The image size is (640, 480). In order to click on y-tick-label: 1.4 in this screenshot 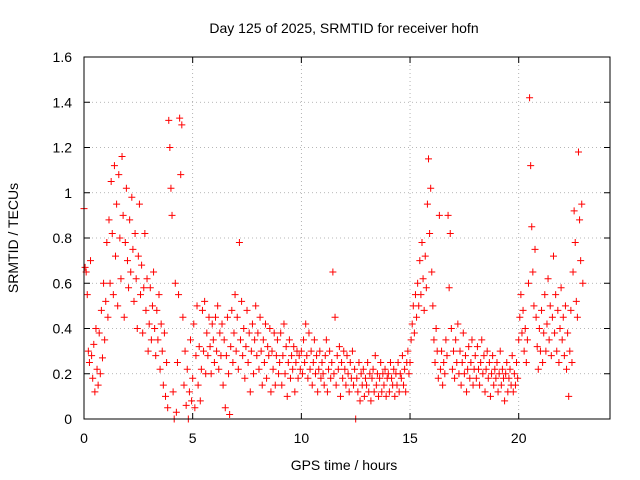, I will do `click(63, 102)`.